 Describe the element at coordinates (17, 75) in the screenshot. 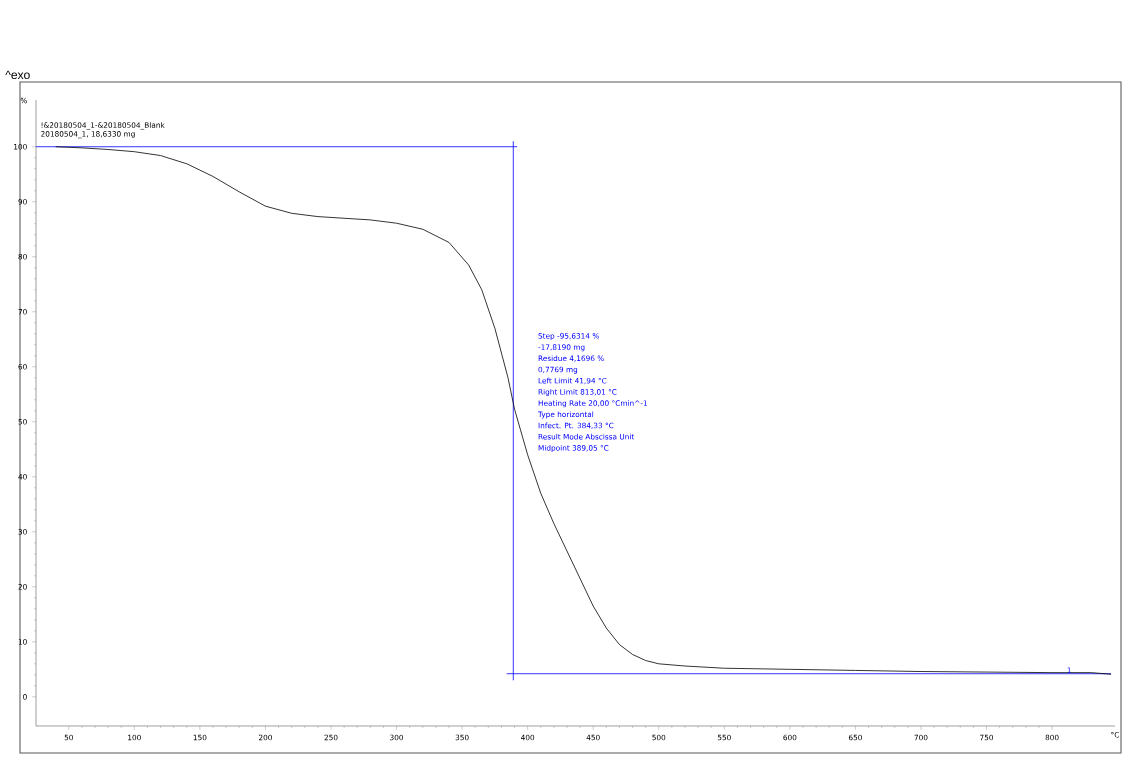

I see `chart-title: ^exo` at that location.